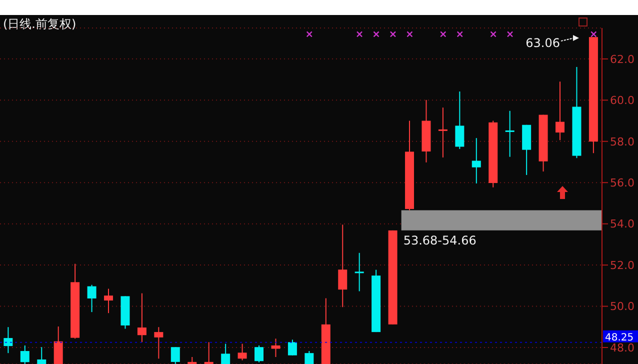 The image size is (638, 364). I want to click on band-label: 53.68-54.66, so click(439, 240).